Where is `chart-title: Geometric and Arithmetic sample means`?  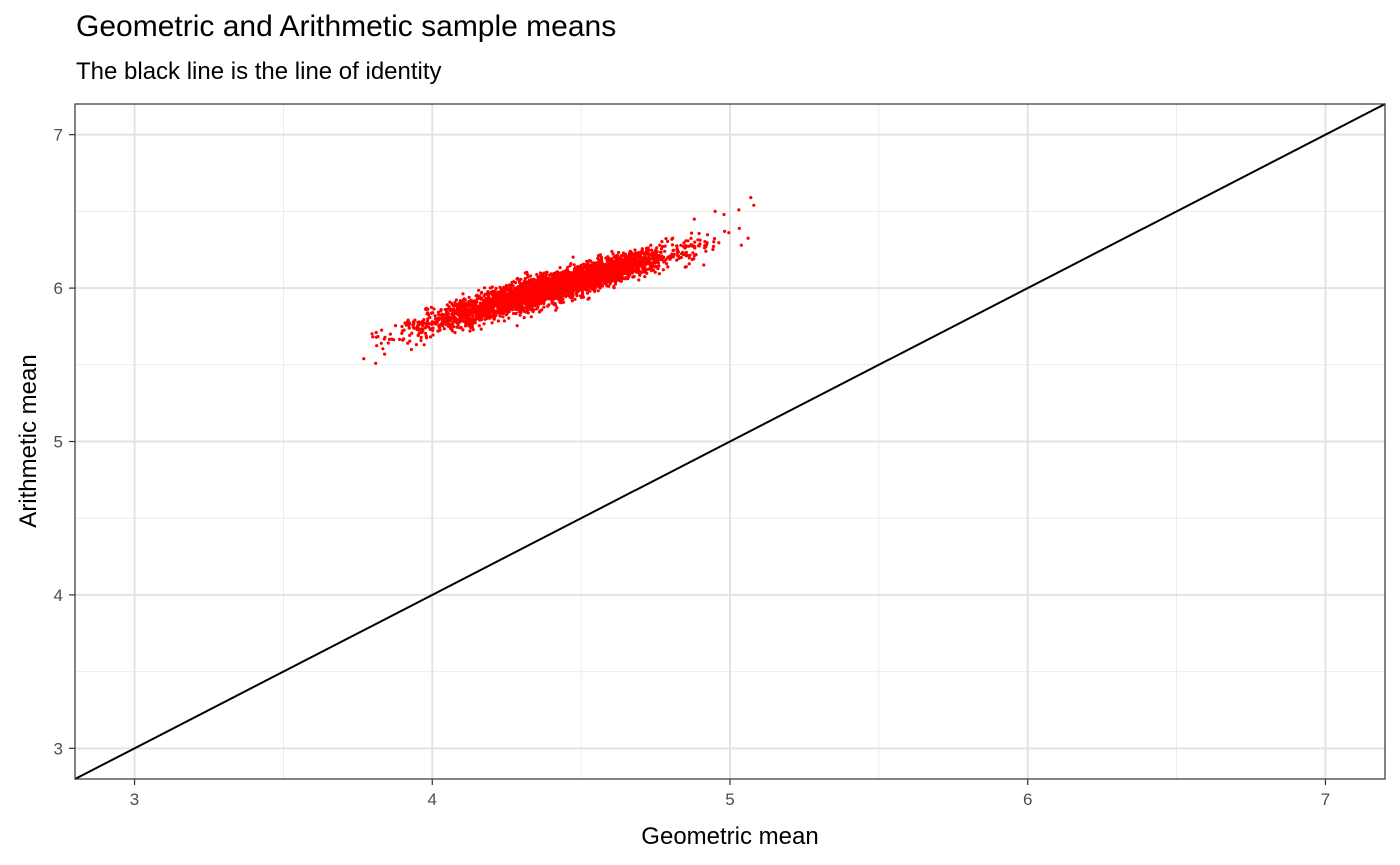 chart-title: Geometric and Arithmetic sample means is located at coordinates (346, 26).